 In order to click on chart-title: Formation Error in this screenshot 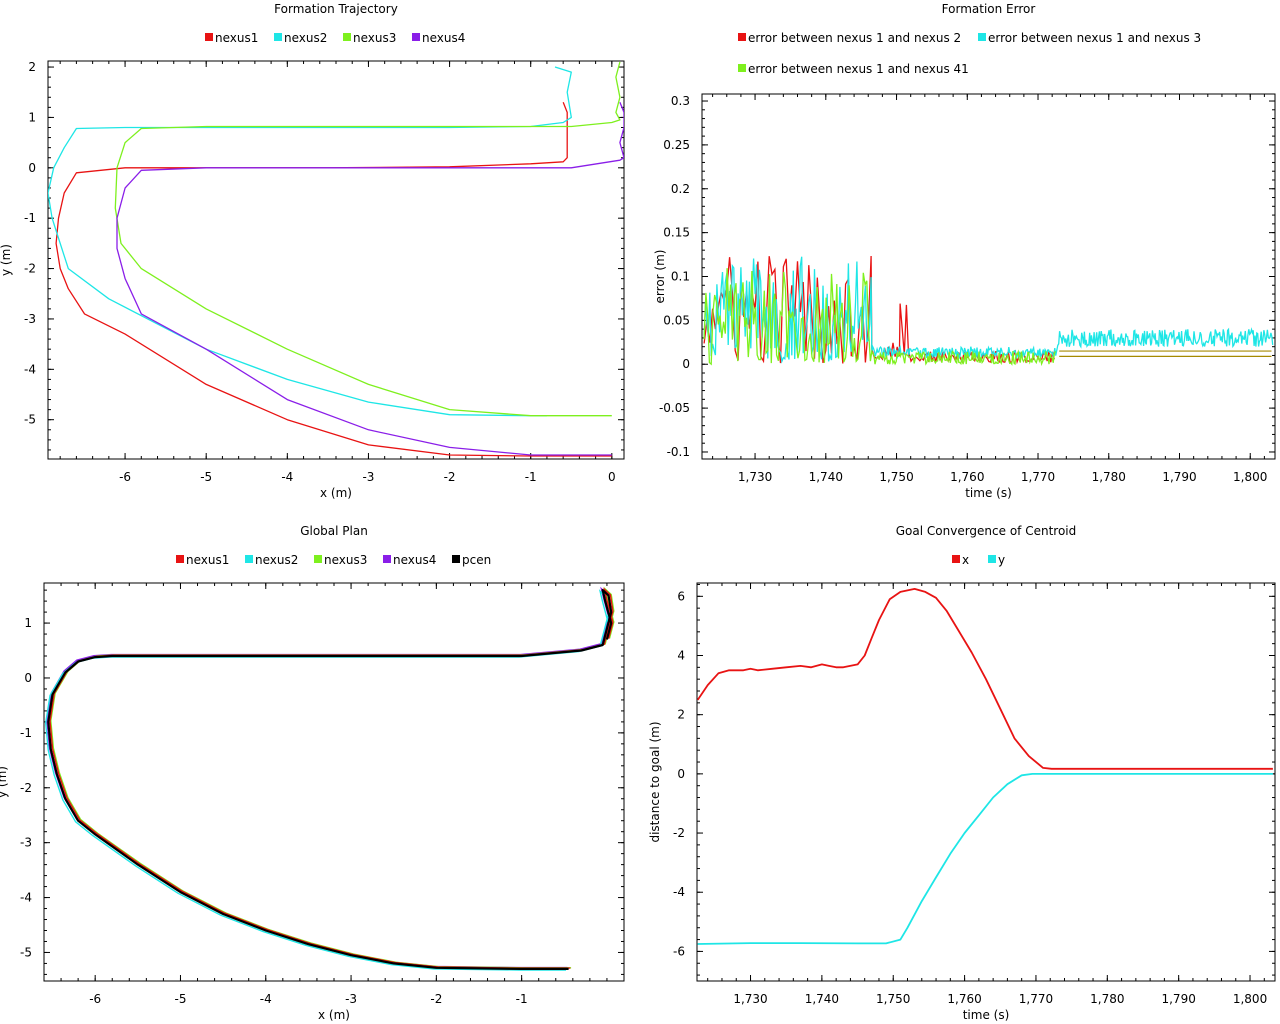, I will do `click(989, 9)`.